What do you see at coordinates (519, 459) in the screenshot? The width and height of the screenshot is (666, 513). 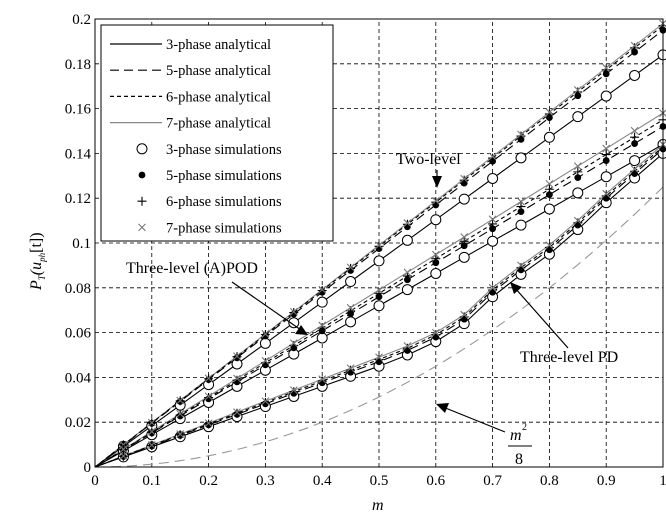 I see `annotation-m2-denominator: 8` at bounding box center [519, 459].